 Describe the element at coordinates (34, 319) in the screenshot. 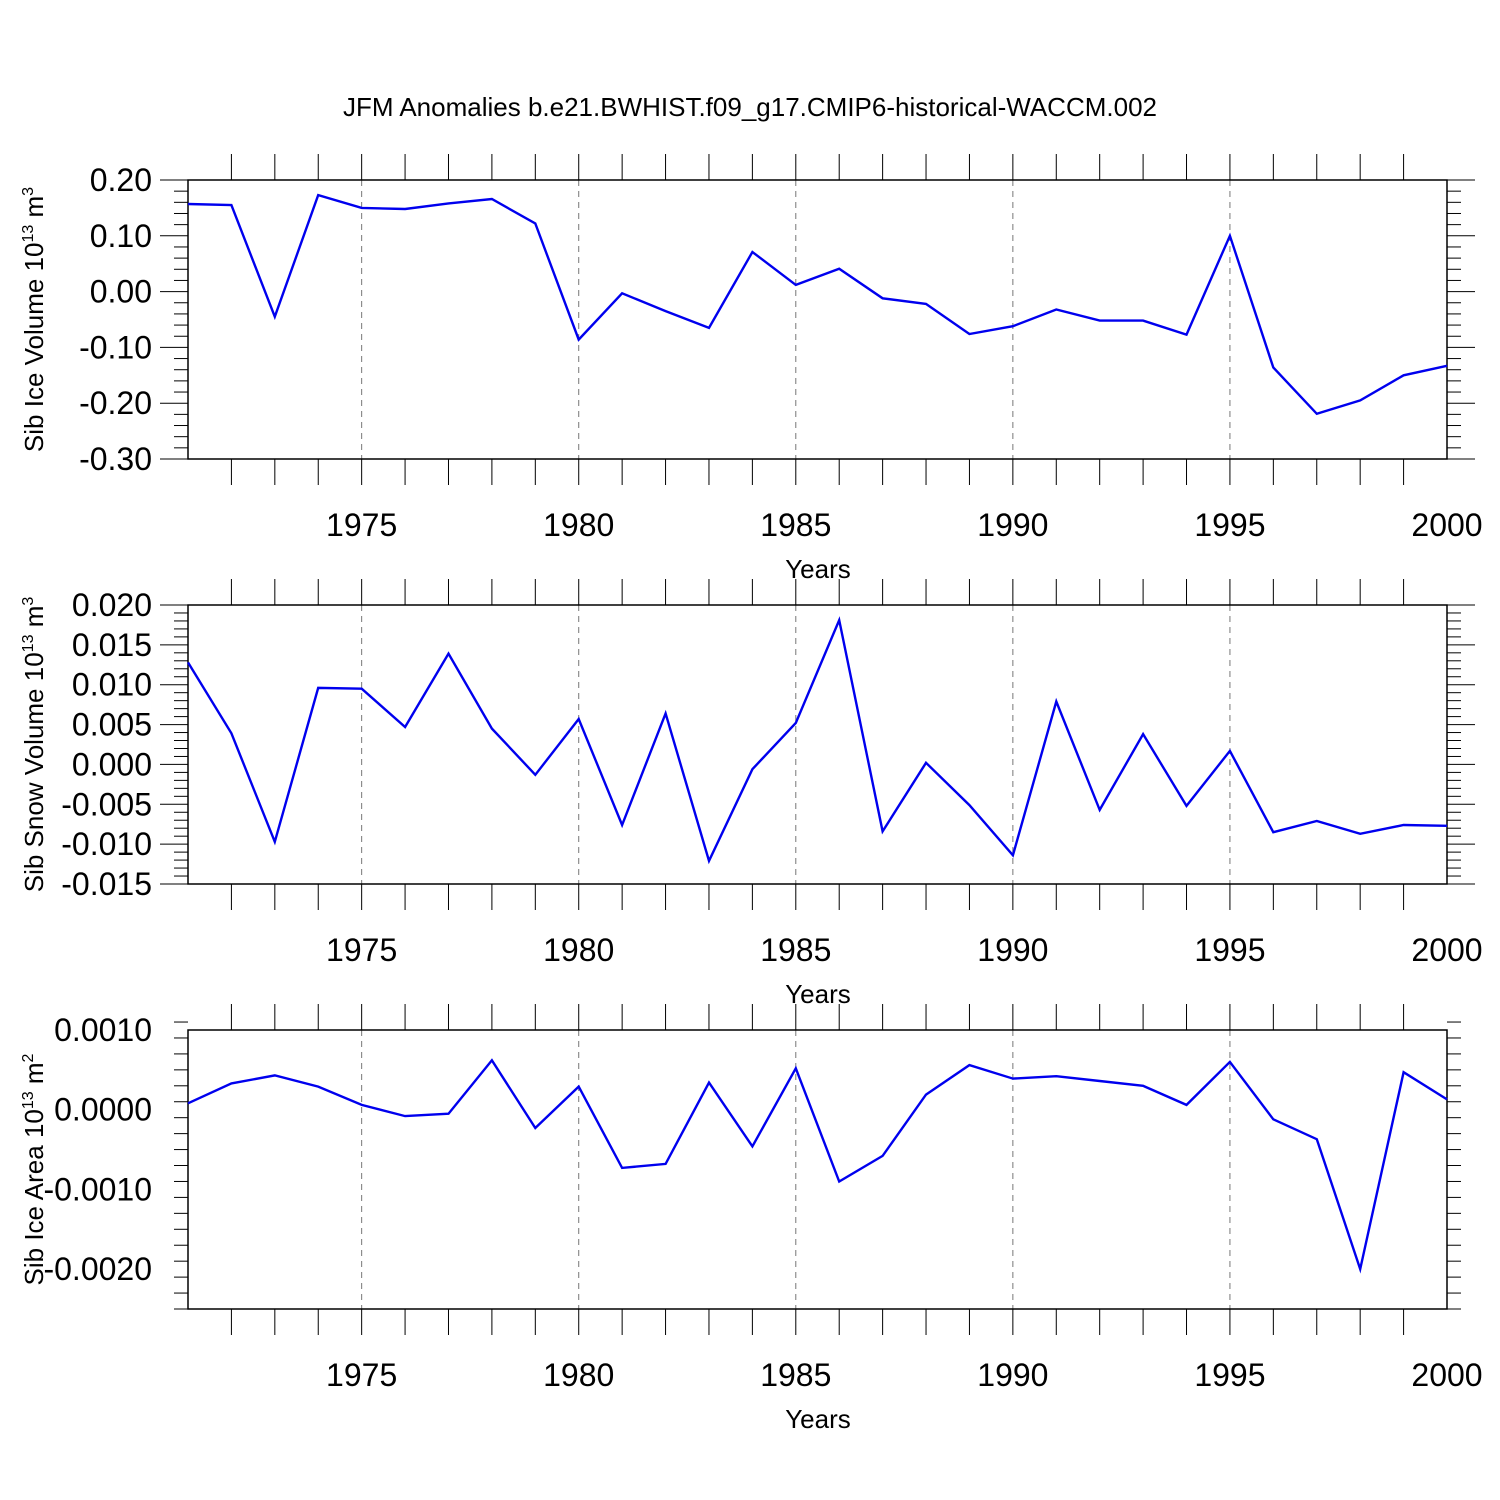

I see `y-axis-title: Sib Ice Volume 1013 m3` at that location.